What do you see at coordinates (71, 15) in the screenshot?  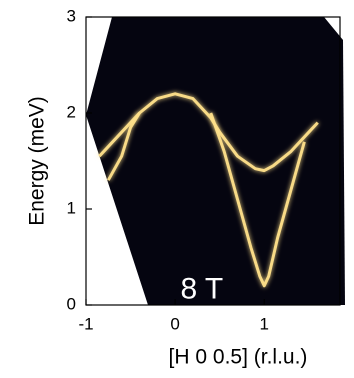 I see `y-tick-label: 3` at bounding box center [71, 15].